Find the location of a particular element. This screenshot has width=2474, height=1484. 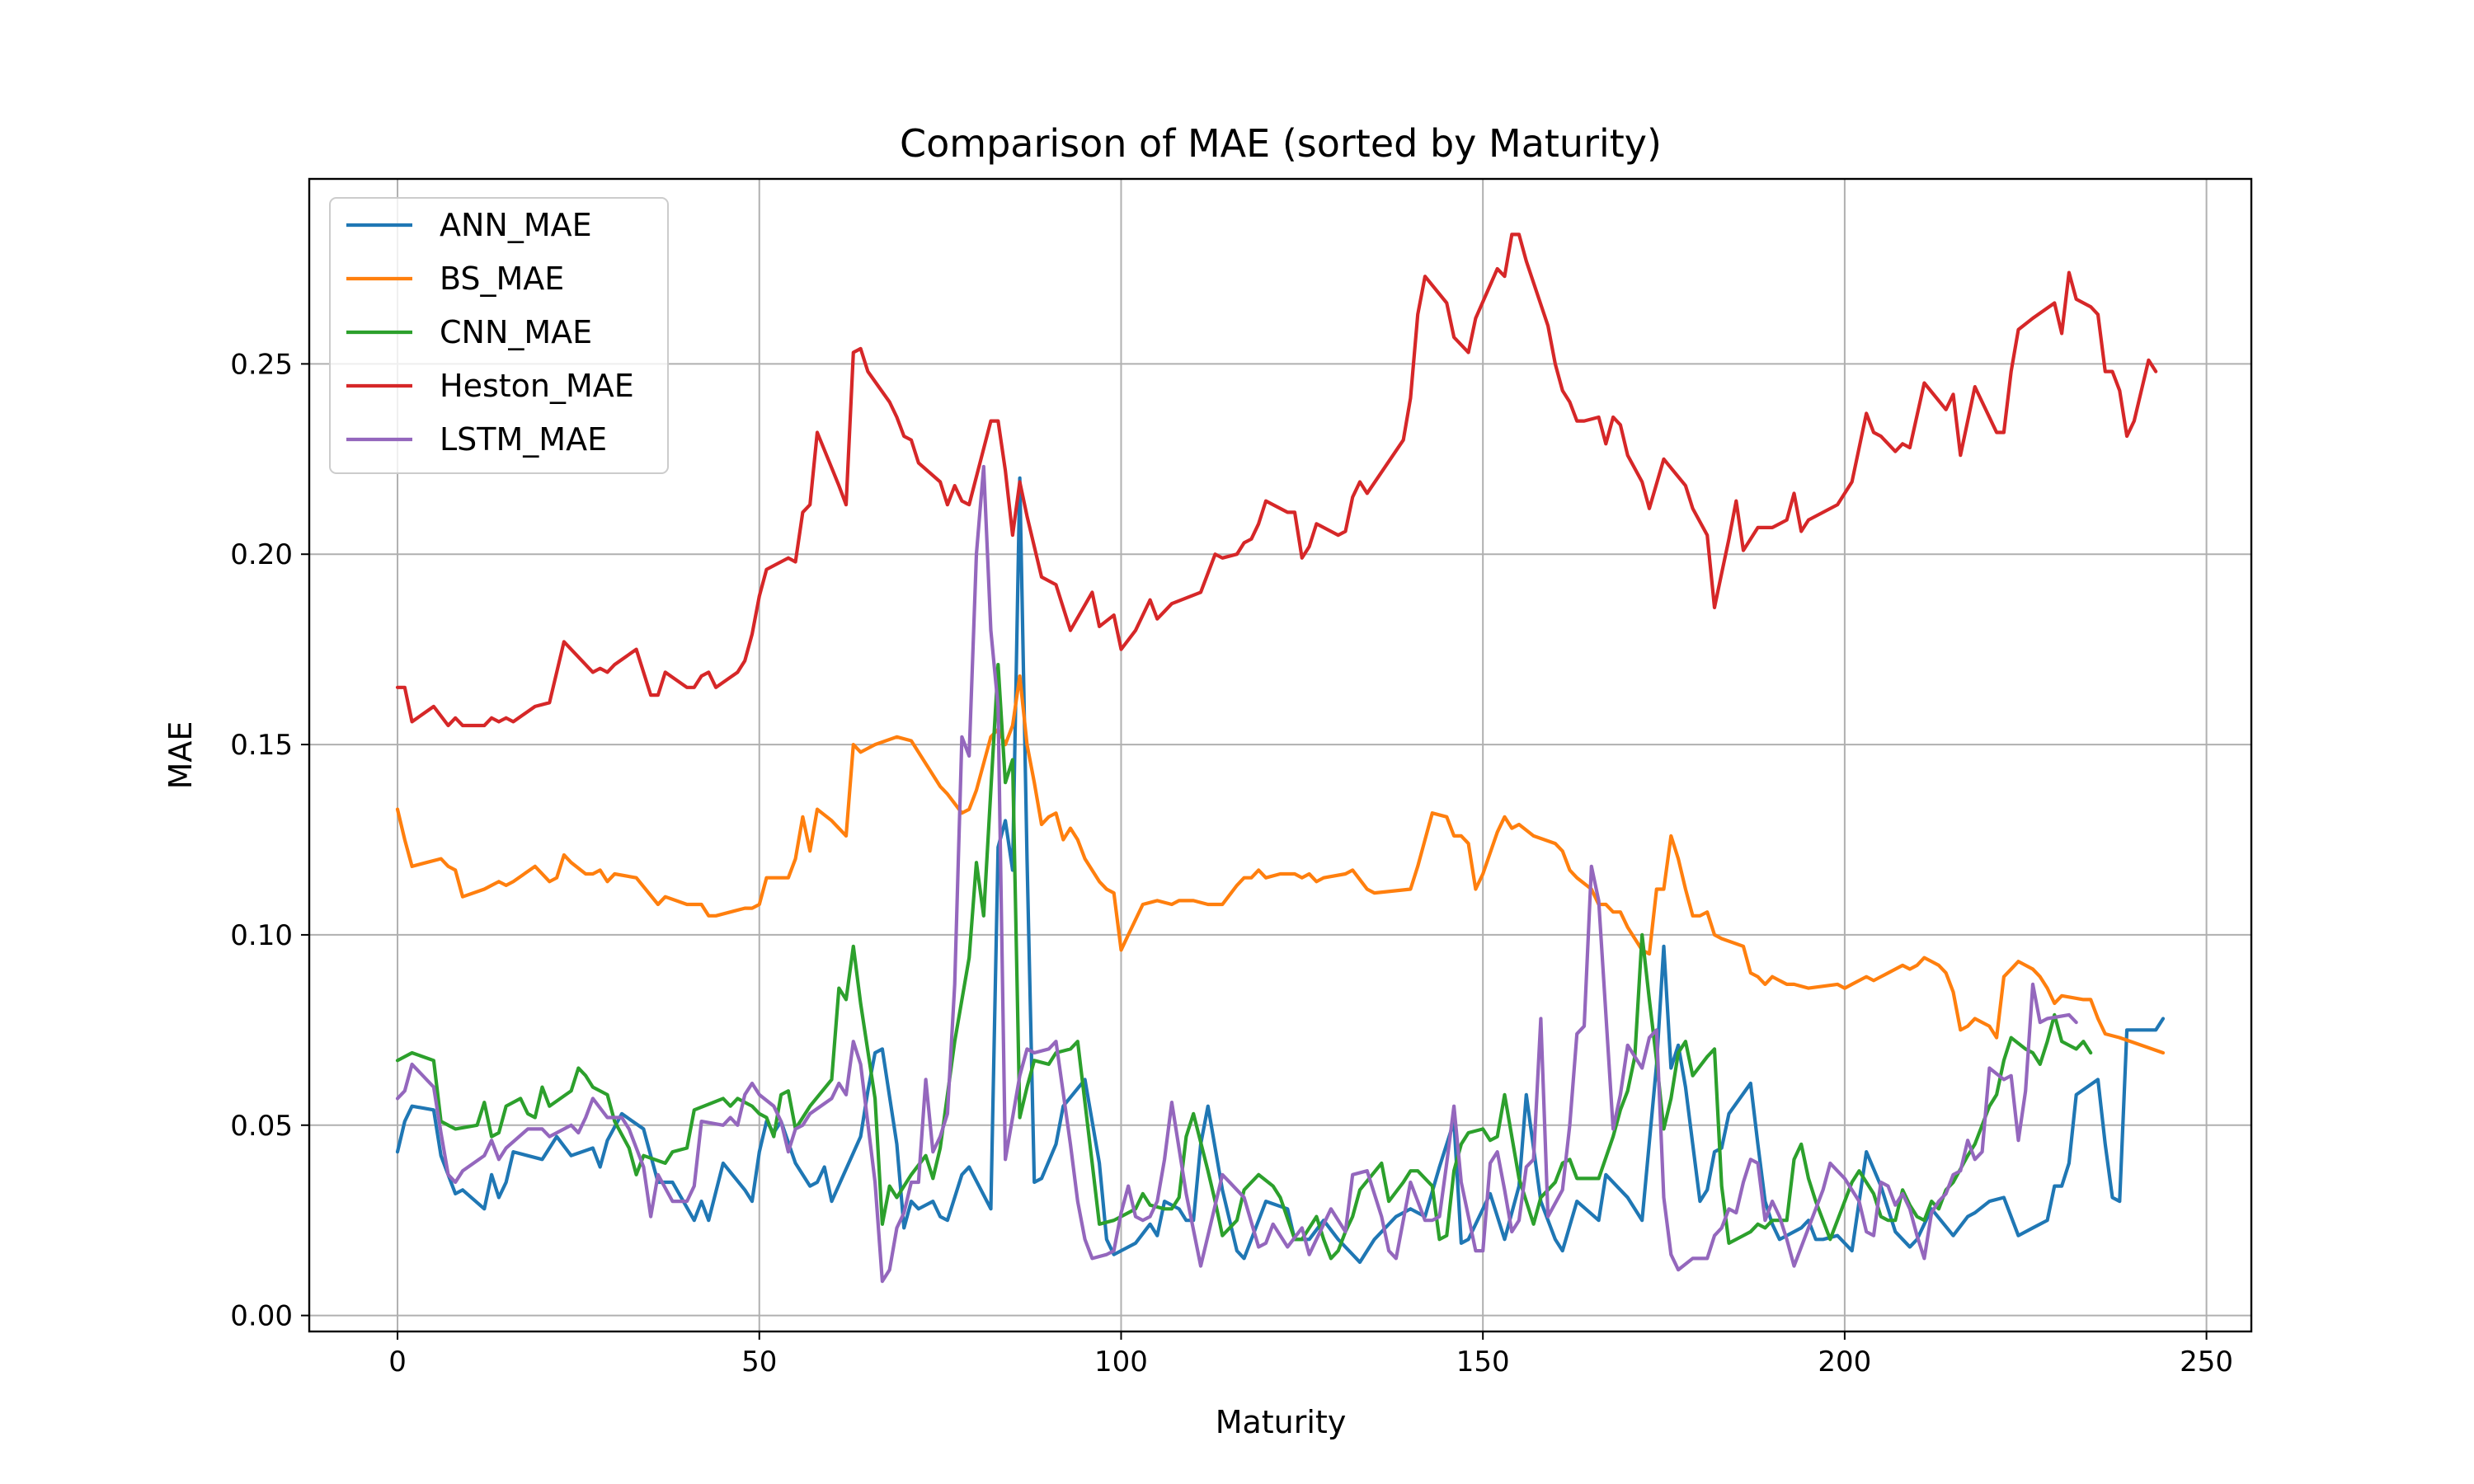

legend: ANN_MAE BS_MAE CNN_MAE Heston_MAE LSTM_MAE is located at coordinates (499, 335).